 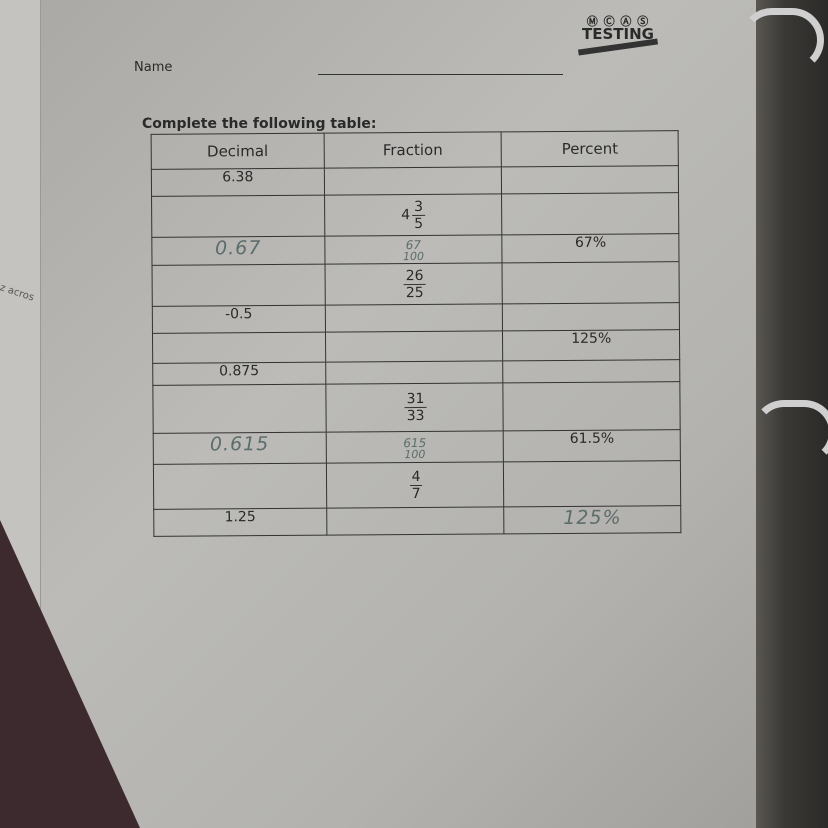 I want to click on denominator: 7, so click(x=416, y=493).